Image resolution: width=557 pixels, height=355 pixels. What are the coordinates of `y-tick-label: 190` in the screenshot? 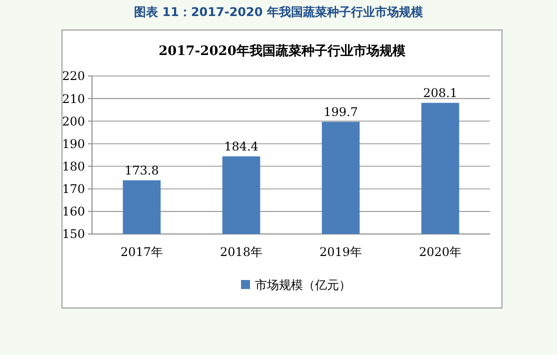 It's located at (73, 143).